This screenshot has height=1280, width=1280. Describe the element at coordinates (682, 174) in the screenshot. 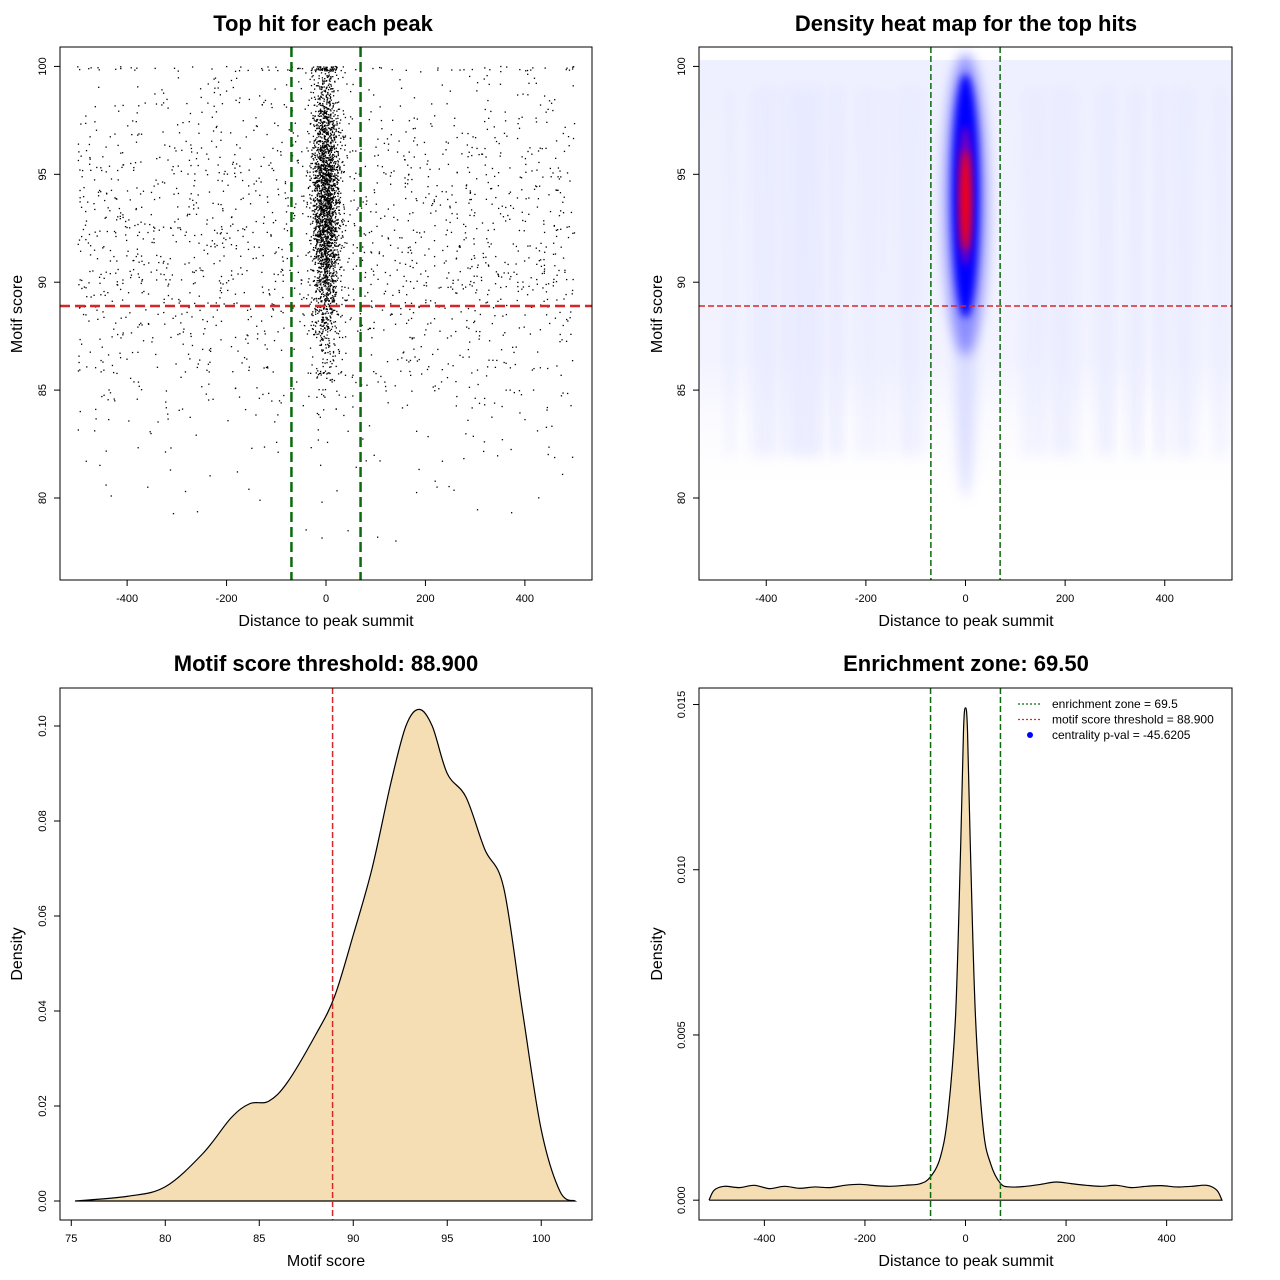

I see `heatmap-ytick-label: 95` at that location.